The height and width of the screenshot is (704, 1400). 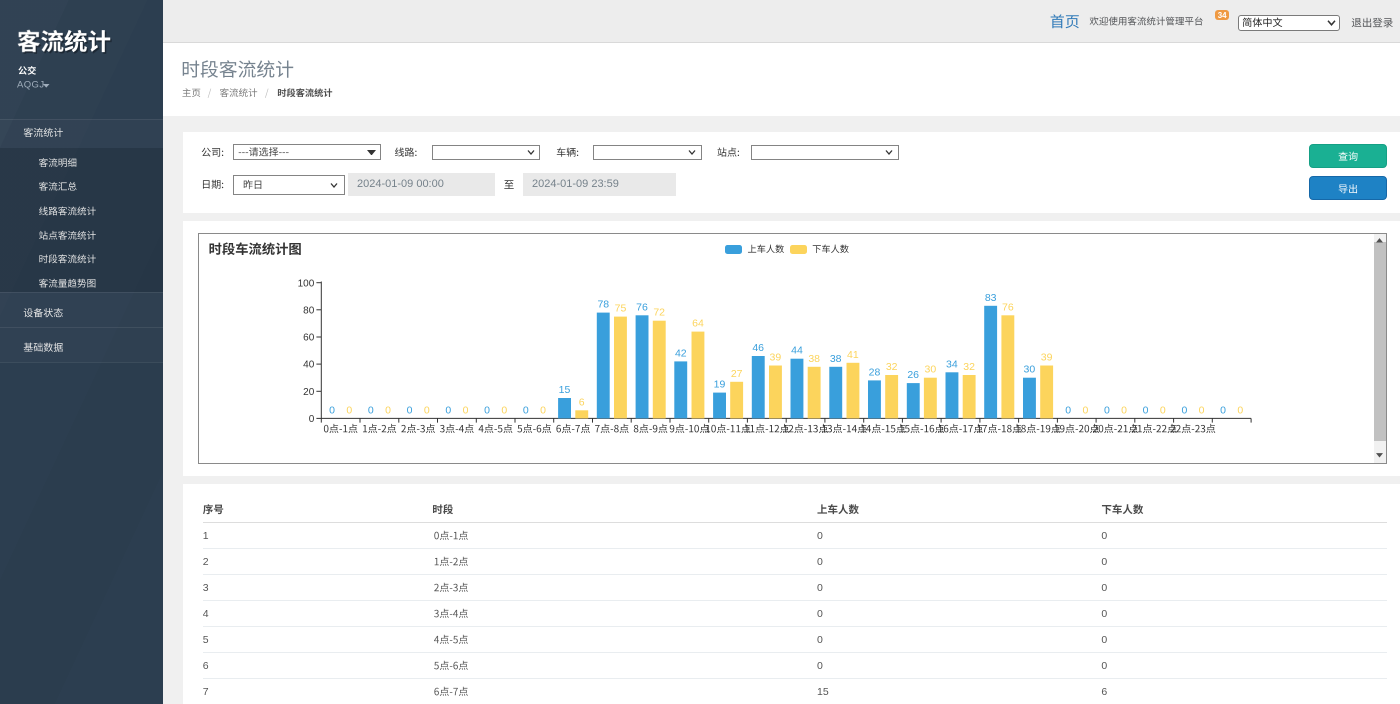 What do you see at coordinates (30, 84) in the screenshot?
I see `svg-text: AQGJ` at bounding box center [30, 84].